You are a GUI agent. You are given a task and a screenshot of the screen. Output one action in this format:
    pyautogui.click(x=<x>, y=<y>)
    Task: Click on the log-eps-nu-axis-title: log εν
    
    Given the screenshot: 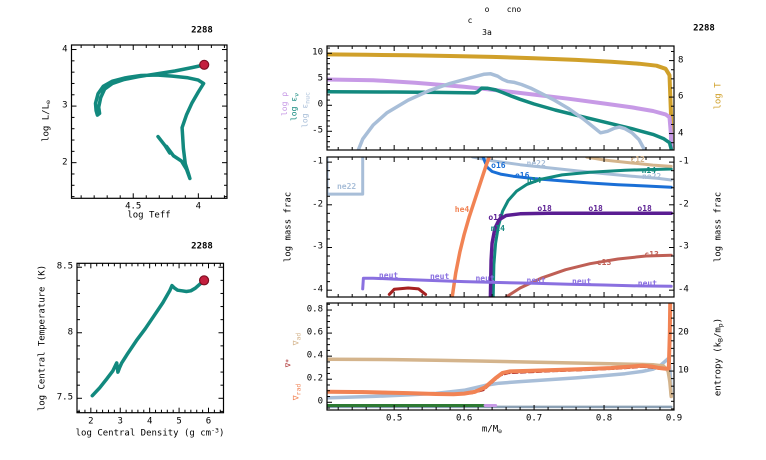 What is the action you would take?
    pyautogui.click(x=295, y=107)
    